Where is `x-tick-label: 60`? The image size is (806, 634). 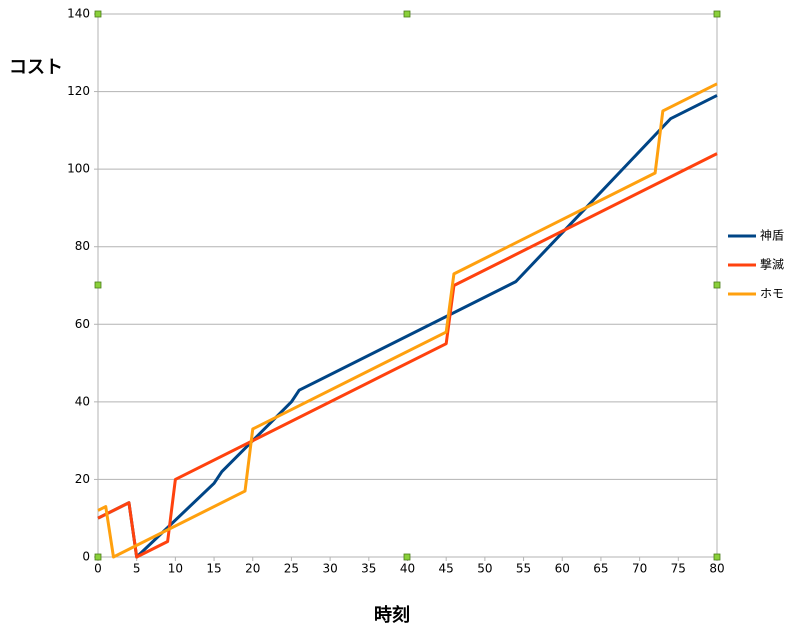
x-tick-label: 60 is located at coordinates (562, 569).